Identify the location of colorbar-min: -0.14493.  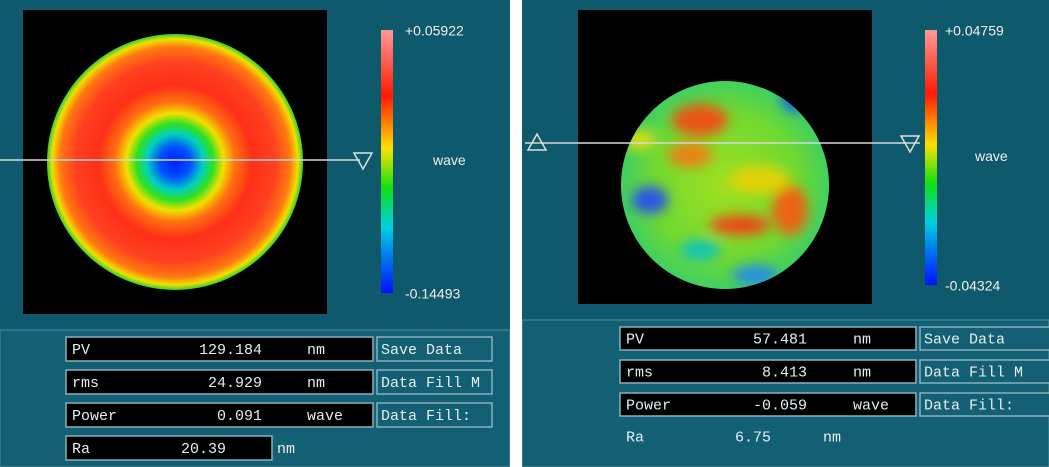
(432, 294).